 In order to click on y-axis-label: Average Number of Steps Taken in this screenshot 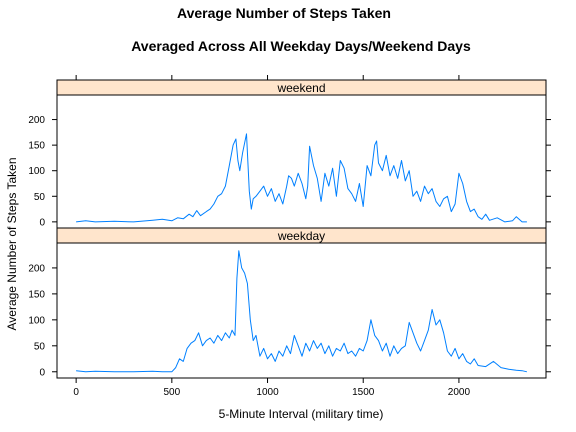, I will do `click(12, 244)`.